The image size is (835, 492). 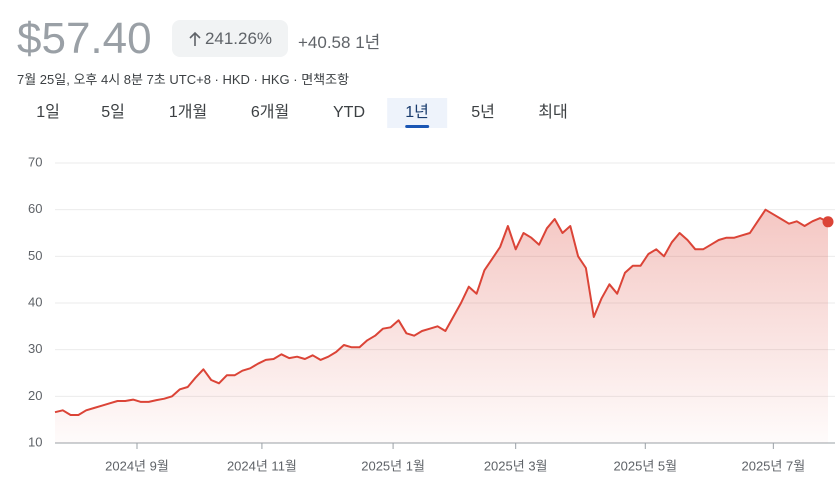 What do you see at coordinates (195, 38) in the screenshot?
I see `up-arrow` at bounding box center [195, 38].